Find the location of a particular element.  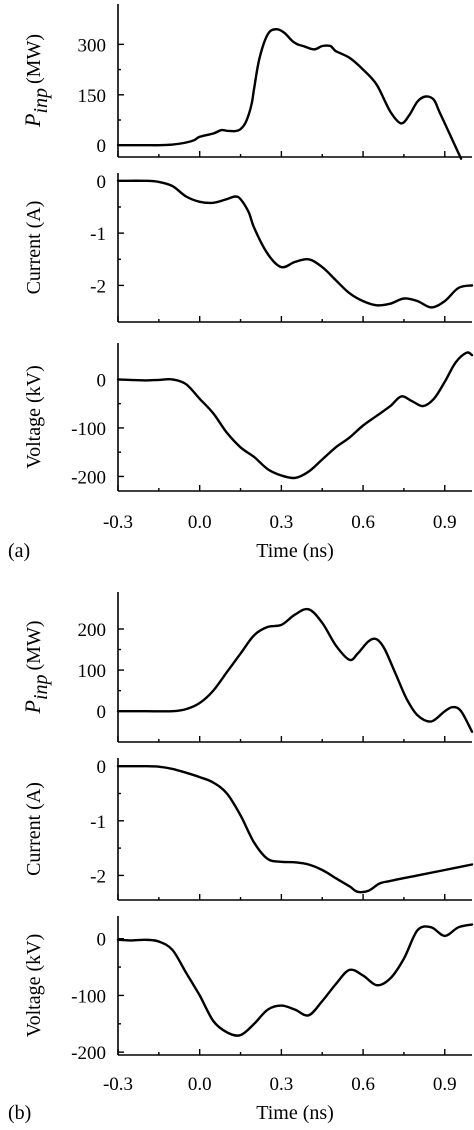

subplot-1: 200 100 0 Pinp (MW) is located at coordinates (247, 667).